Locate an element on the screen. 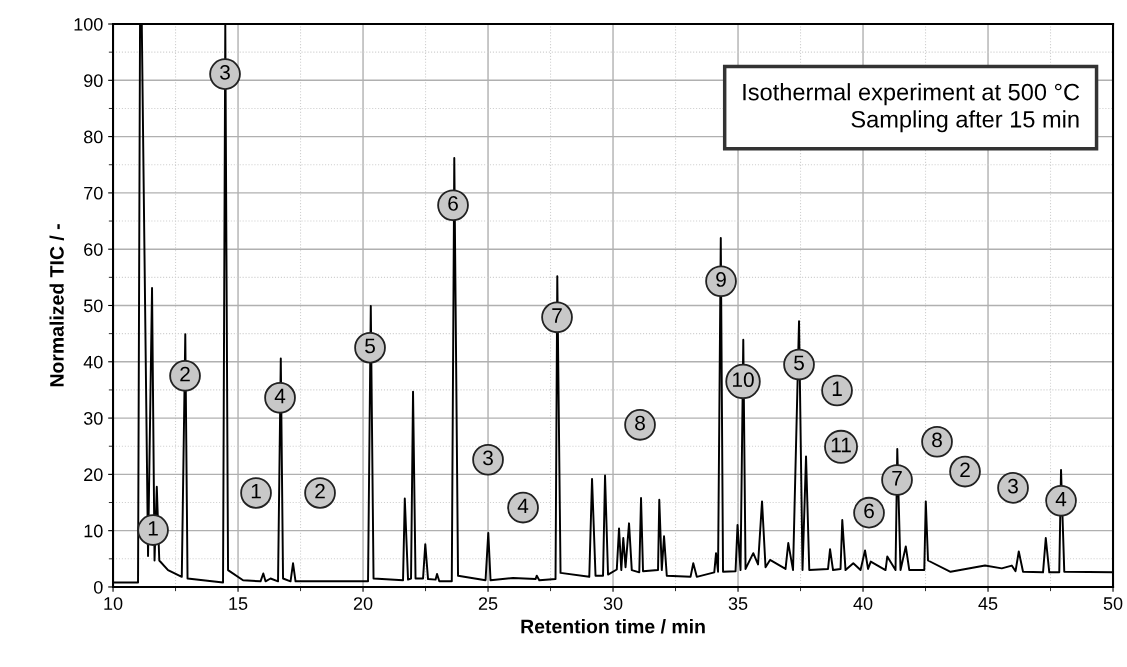  y-tick-label: 50 is located at coordinates (93, 306).